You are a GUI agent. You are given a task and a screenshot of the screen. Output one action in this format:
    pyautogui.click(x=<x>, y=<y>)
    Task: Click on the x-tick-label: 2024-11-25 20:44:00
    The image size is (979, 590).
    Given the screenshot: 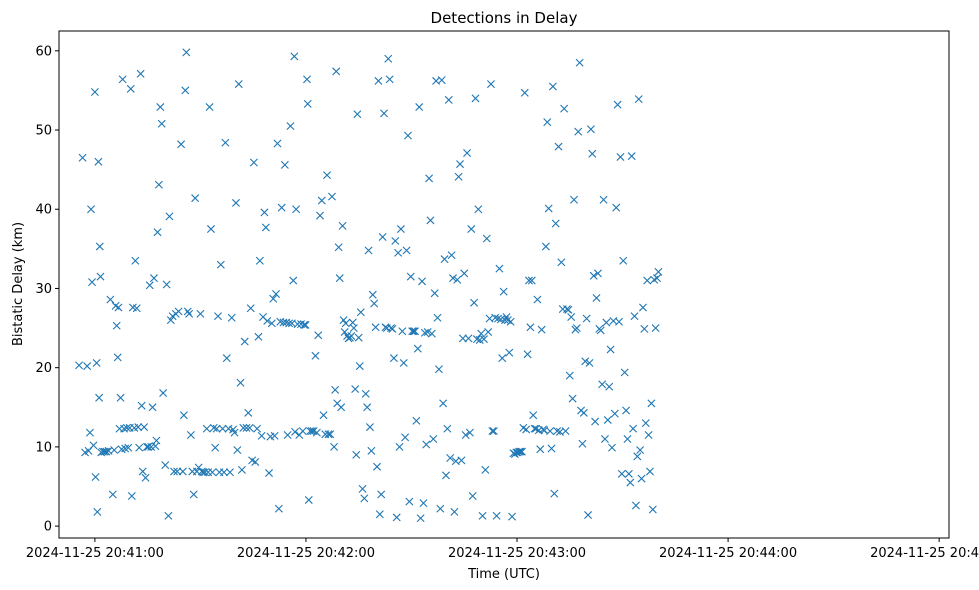 What is the action you would take?
    pyautogui.click(x=728, y=553)
    